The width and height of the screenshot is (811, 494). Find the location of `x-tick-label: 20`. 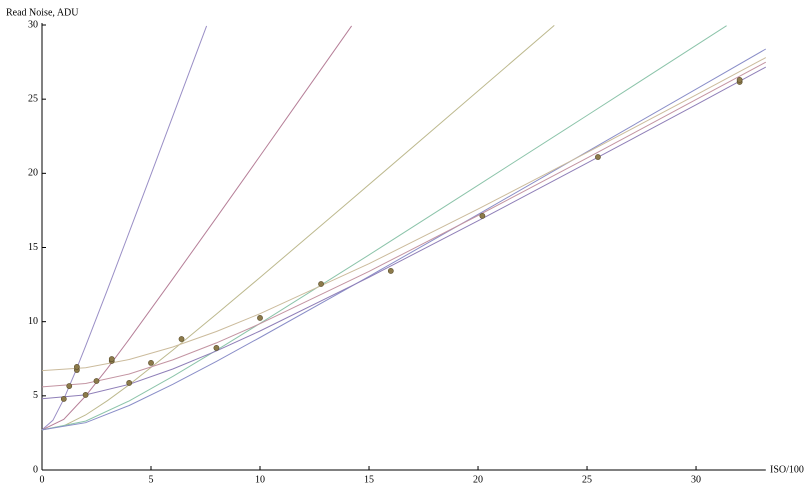

x-tick-label: 20 is located at coordinates (478, 479).